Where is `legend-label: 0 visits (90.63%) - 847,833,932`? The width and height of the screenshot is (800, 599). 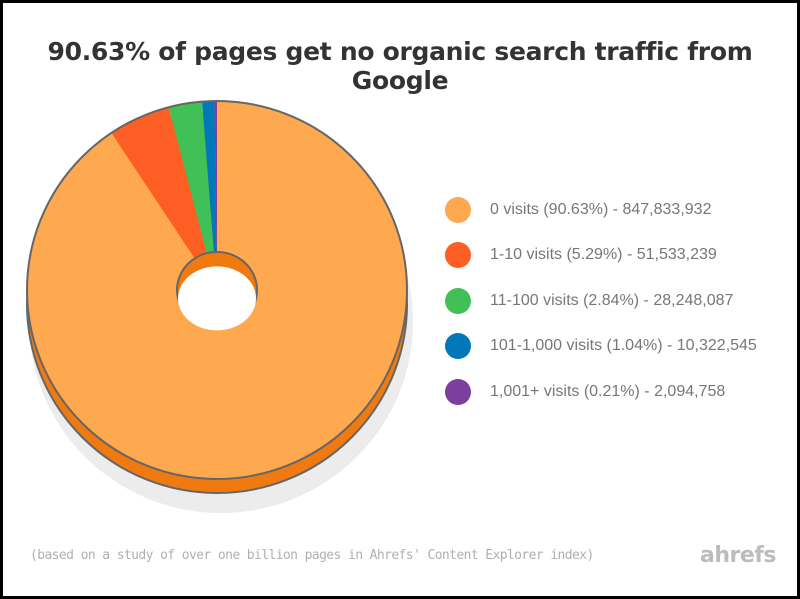
legend-label: 0 visits (90.63%) - 847,833,932 is located at coordinates (601, 209).